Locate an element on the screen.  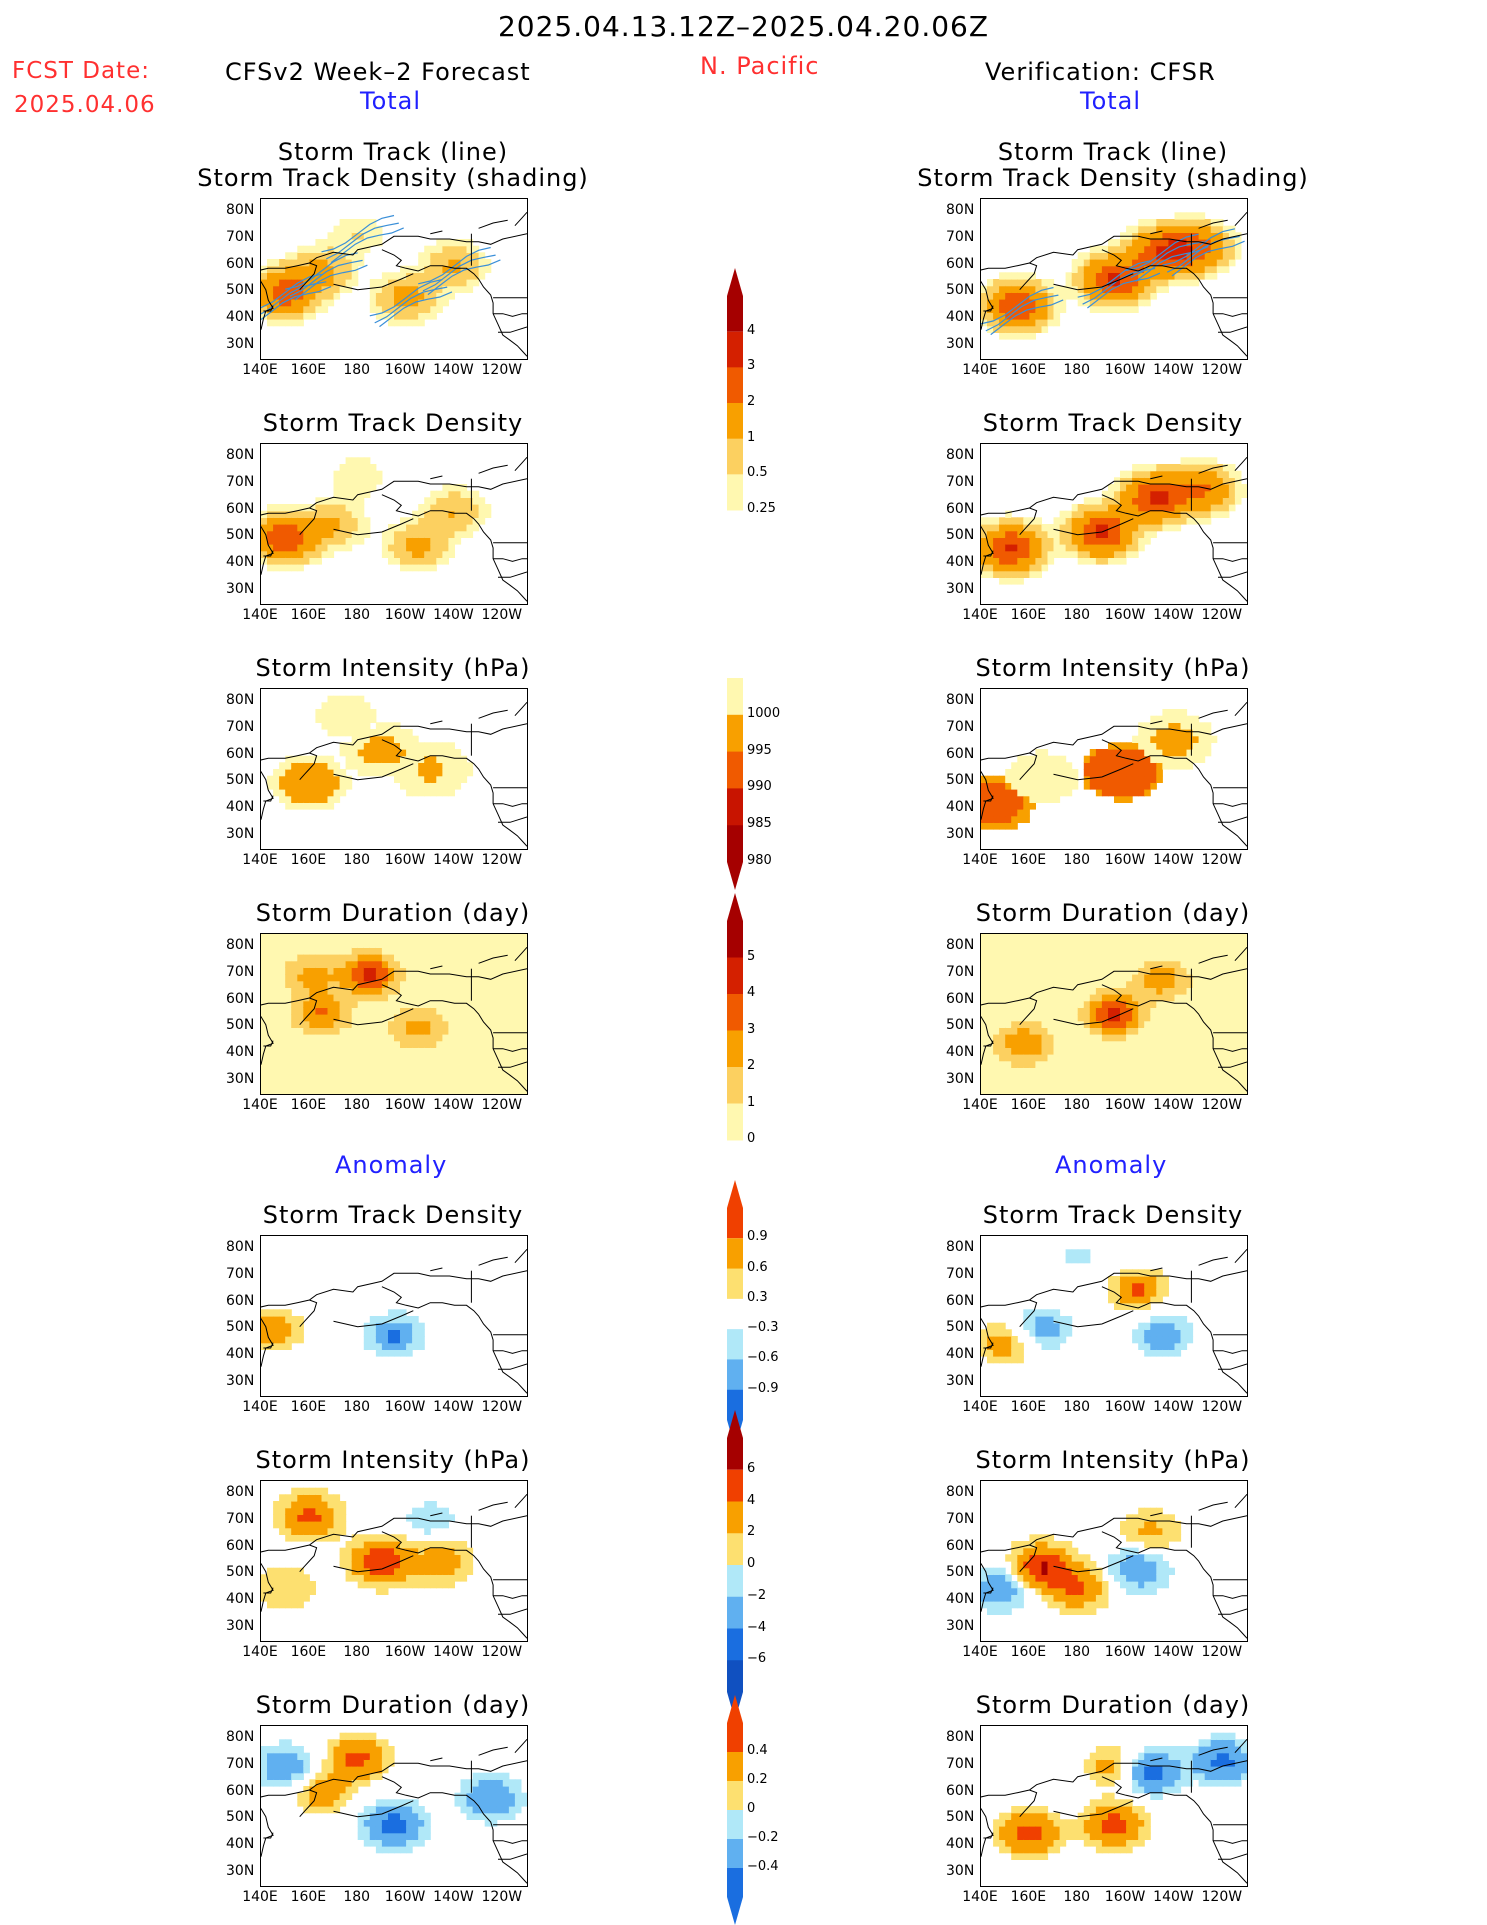
lon-tick-label: 120W is located at coordinates (502, 860).